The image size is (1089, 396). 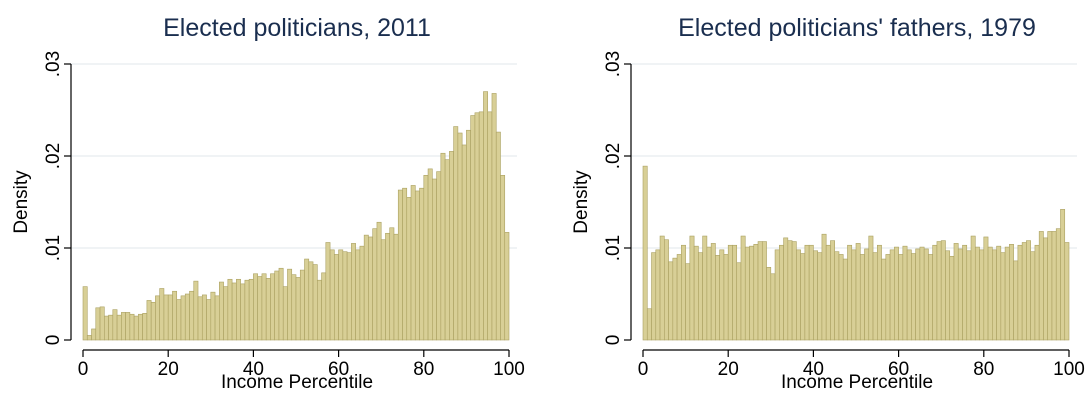 What do you see at coordinates (53, 64) in the screenshot?
I see `y-tick-label: .03` at bounding box center [53, 64].